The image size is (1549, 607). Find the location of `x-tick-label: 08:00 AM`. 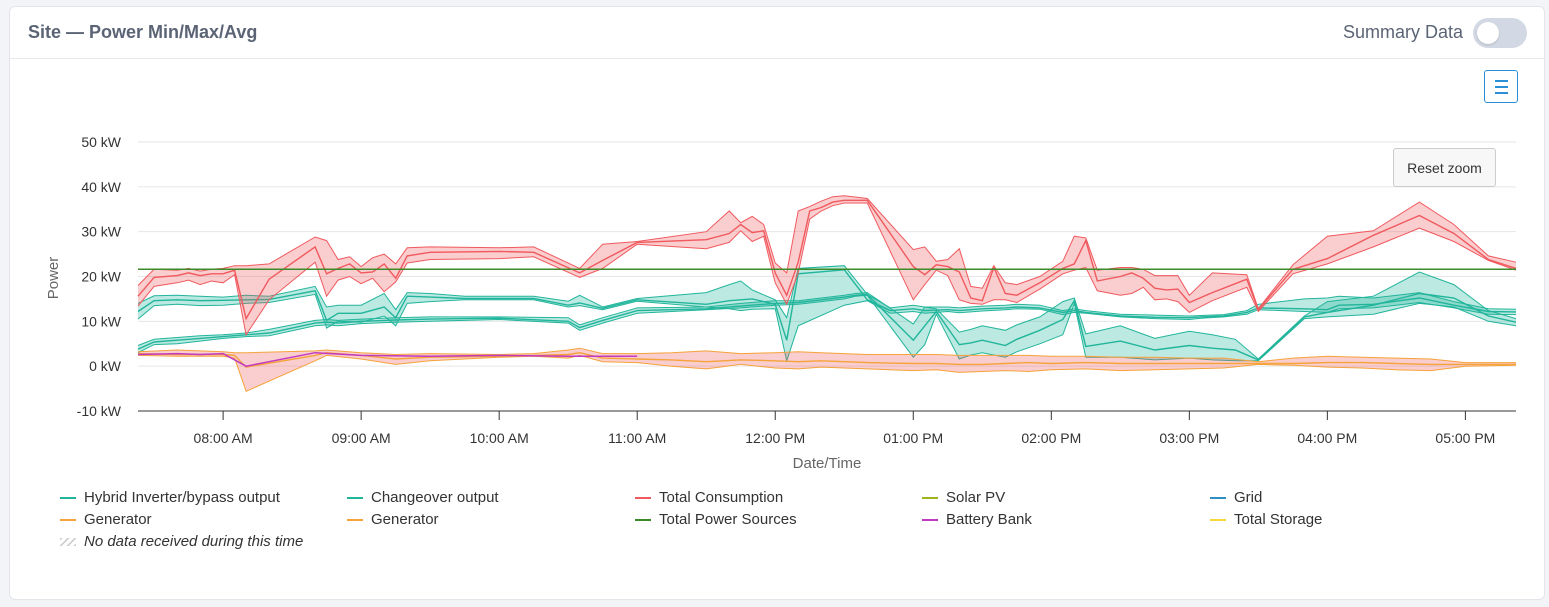

x-tick-label: 08:00 AM is located at coordinates (223, 438).